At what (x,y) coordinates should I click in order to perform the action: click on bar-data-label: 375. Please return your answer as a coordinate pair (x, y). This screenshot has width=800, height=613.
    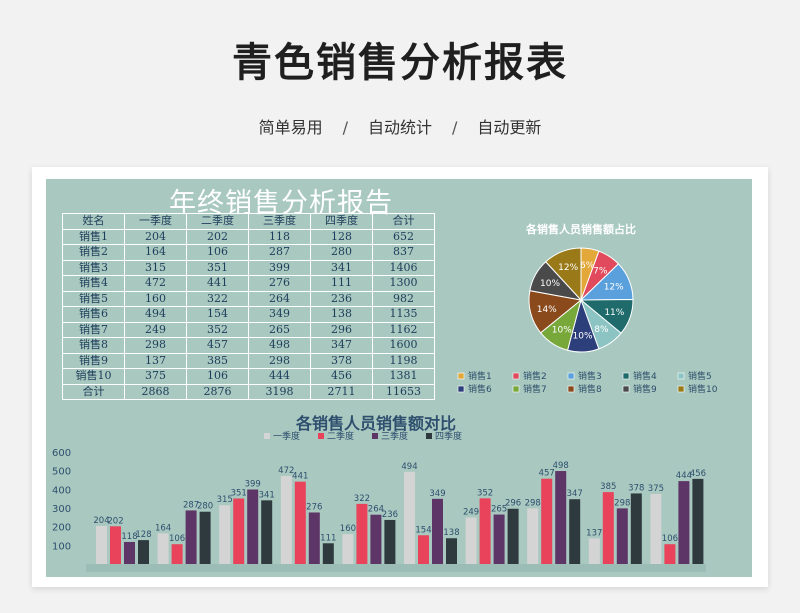
    Looking at the image, I should click on (656, 489).